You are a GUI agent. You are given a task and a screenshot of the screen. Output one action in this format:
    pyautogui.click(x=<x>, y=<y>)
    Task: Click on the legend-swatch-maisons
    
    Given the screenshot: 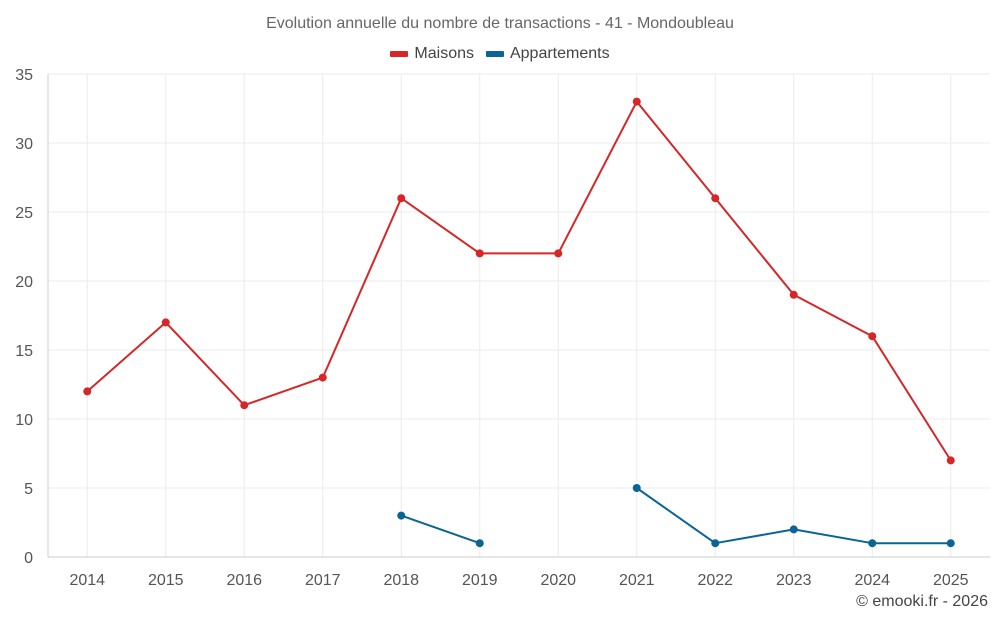 What is the action you would take?
    pyautogui.click(x=399, y=54)
    